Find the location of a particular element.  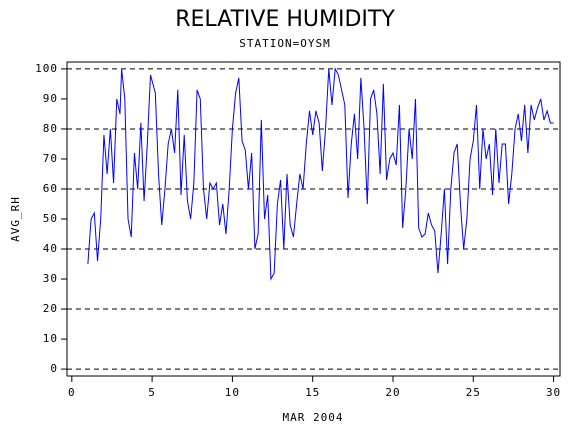

y-tick-label: 40 is located at coordinates (50, 248).